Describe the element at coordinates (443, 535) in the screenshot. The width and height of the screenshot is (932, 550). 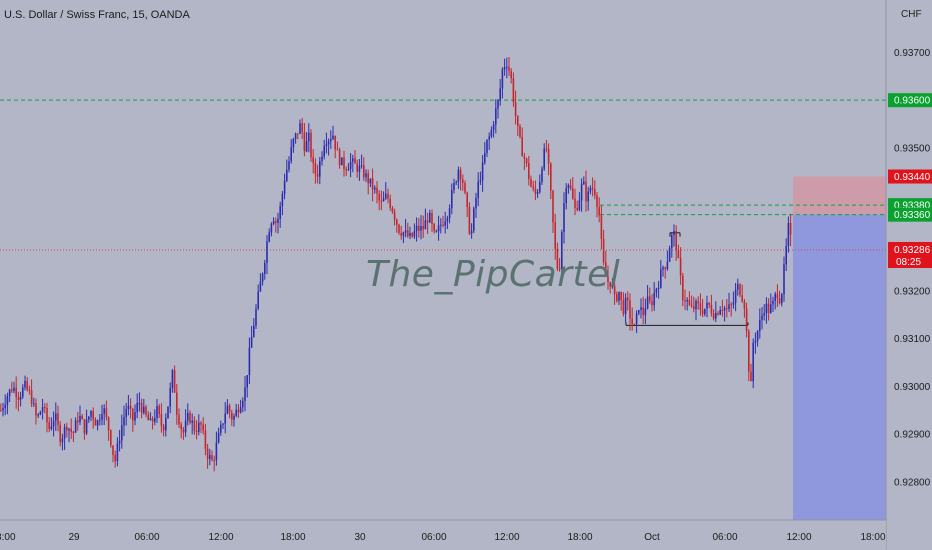
I see `time-axis` at that location.